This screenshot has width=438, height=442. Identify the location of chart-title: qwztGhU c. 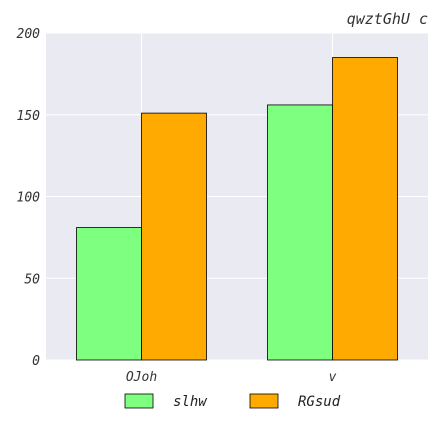
(387, 19).